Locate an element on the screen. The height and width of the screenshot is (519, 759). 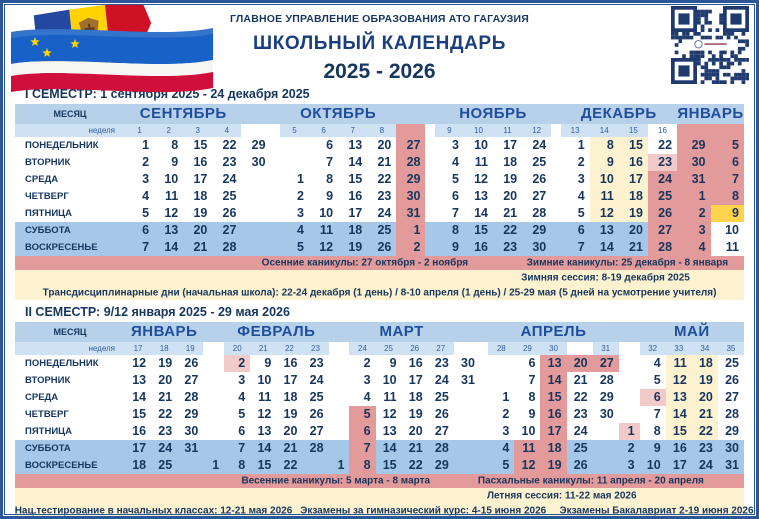
day-cell: 31 is located at coordinates (730, 465).